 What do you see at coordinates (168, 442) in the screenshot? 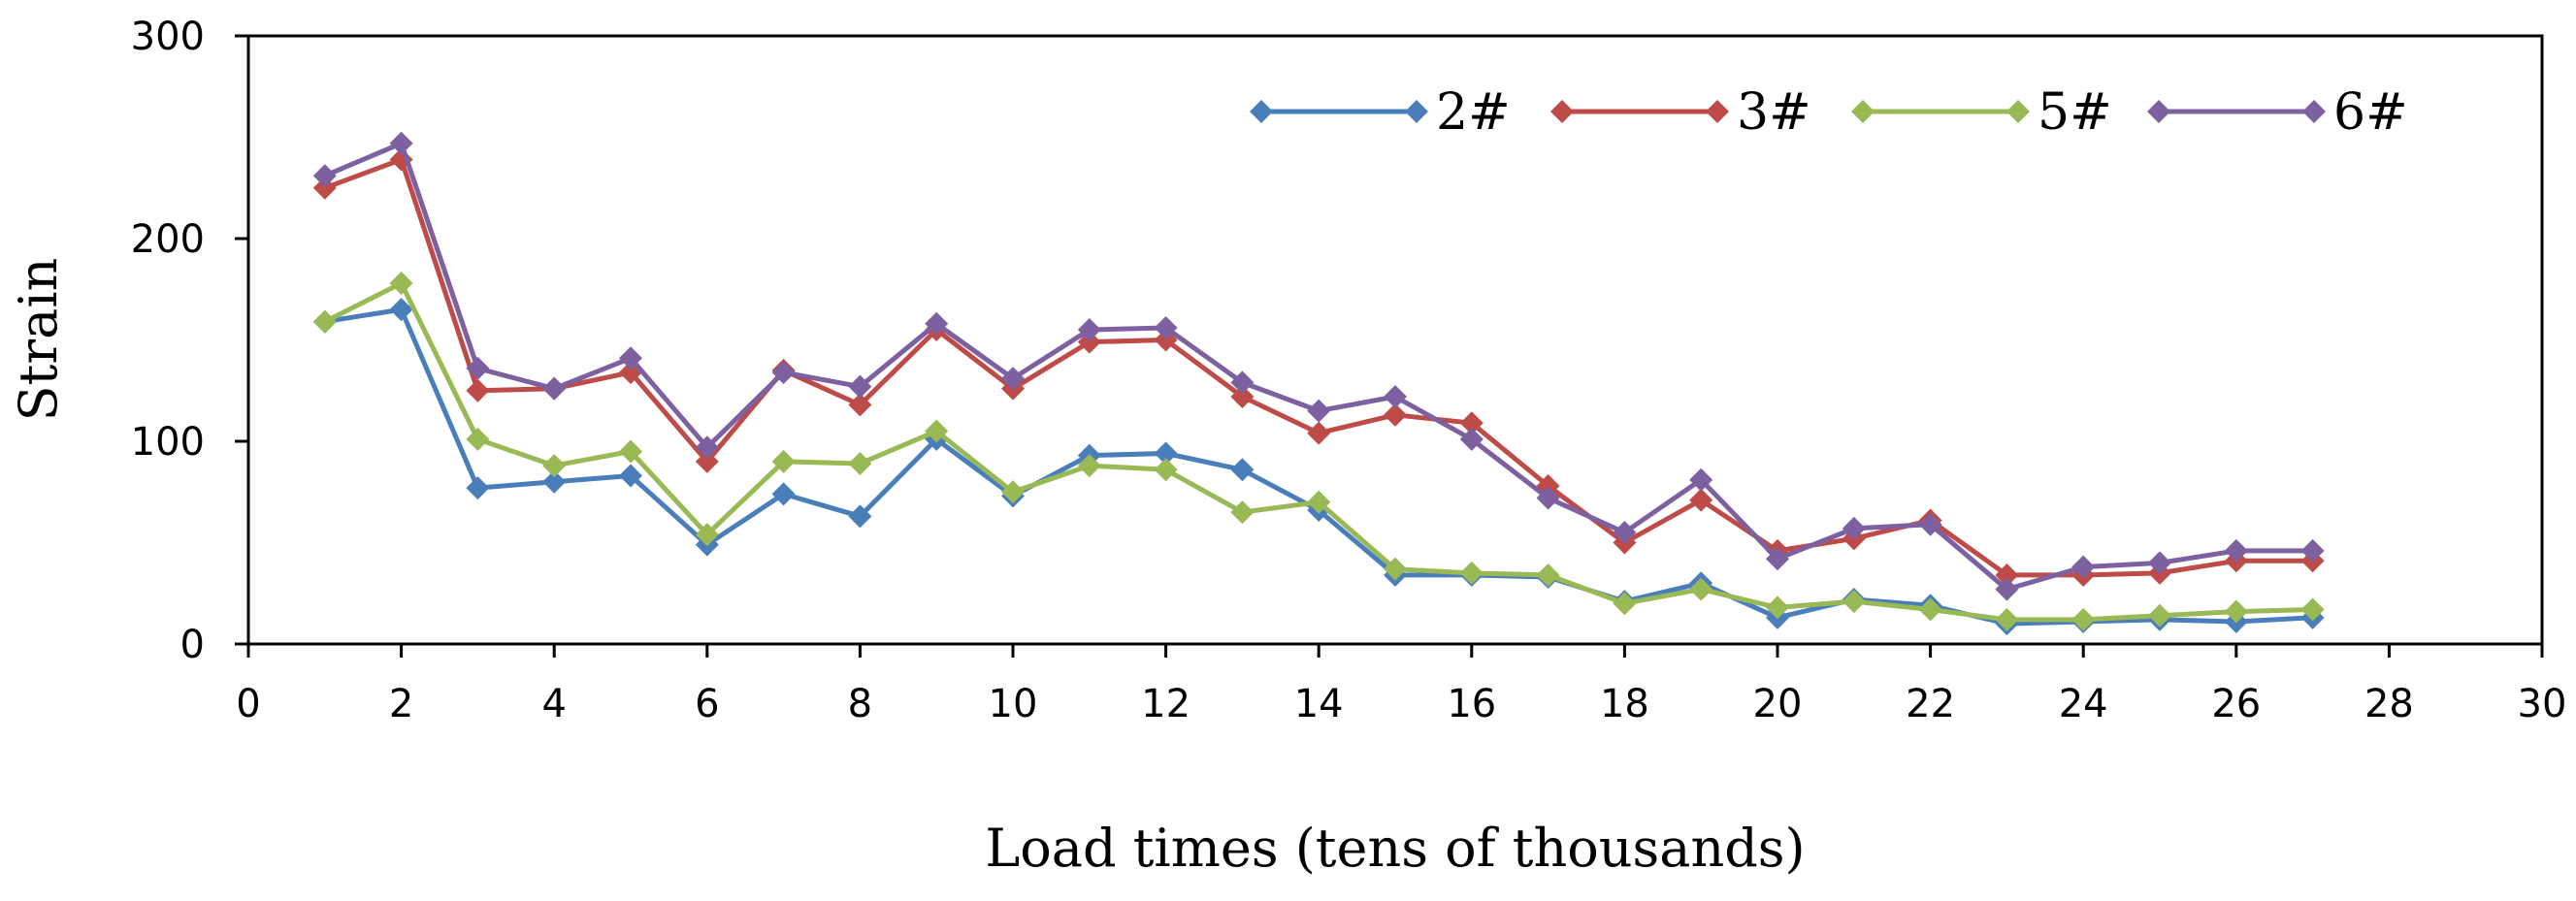
I see `y-tick-label: 100` at bounding box center [168, 442].